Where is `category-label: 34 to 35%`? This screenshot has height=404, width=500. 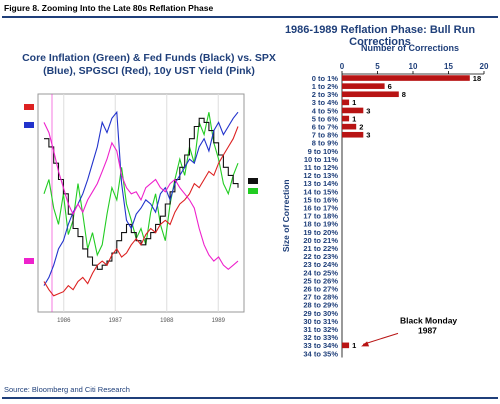 category-label: 34 to 35% is located at coordinates (320, 353).